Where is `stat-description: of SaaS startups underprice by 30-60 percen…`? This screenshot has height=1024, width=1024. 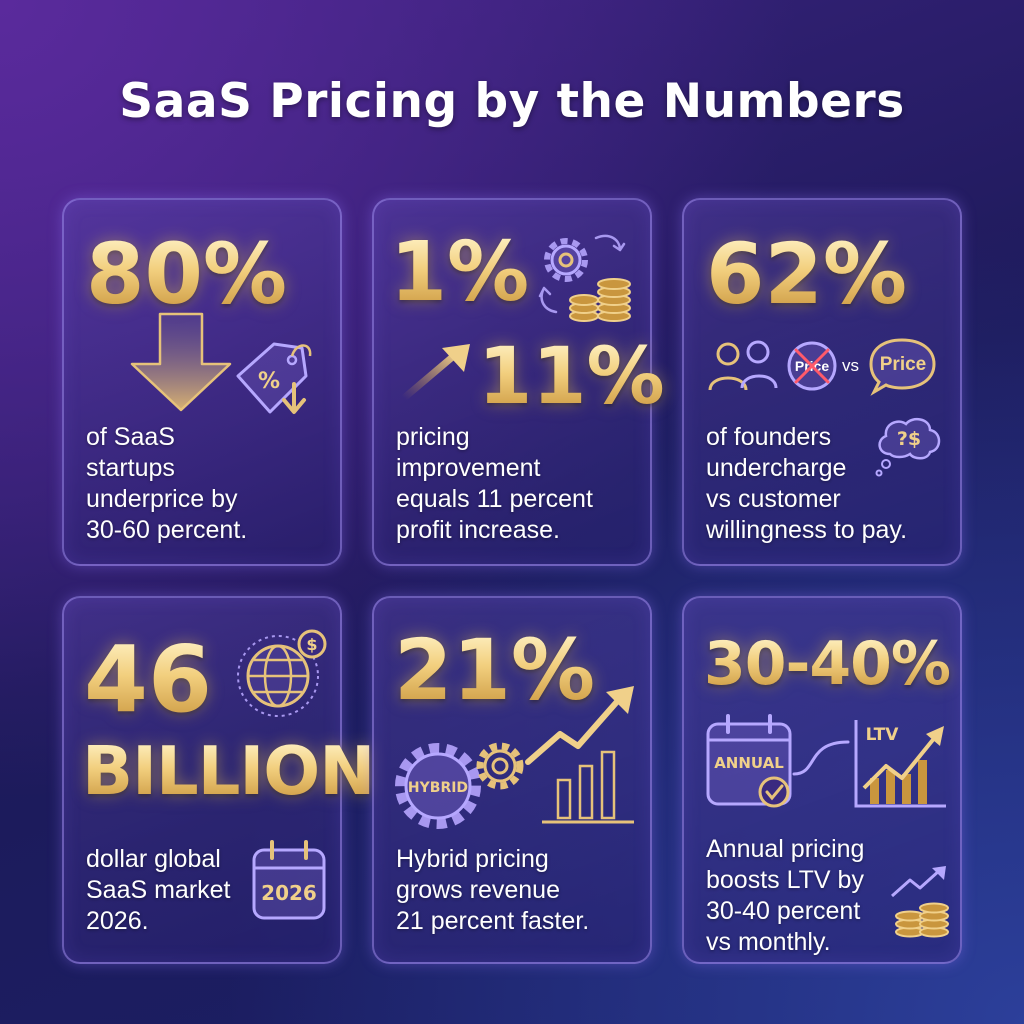
stat-description: of SaaS startups underprice by 30-60 percen… is located at coordinates (167, 483).